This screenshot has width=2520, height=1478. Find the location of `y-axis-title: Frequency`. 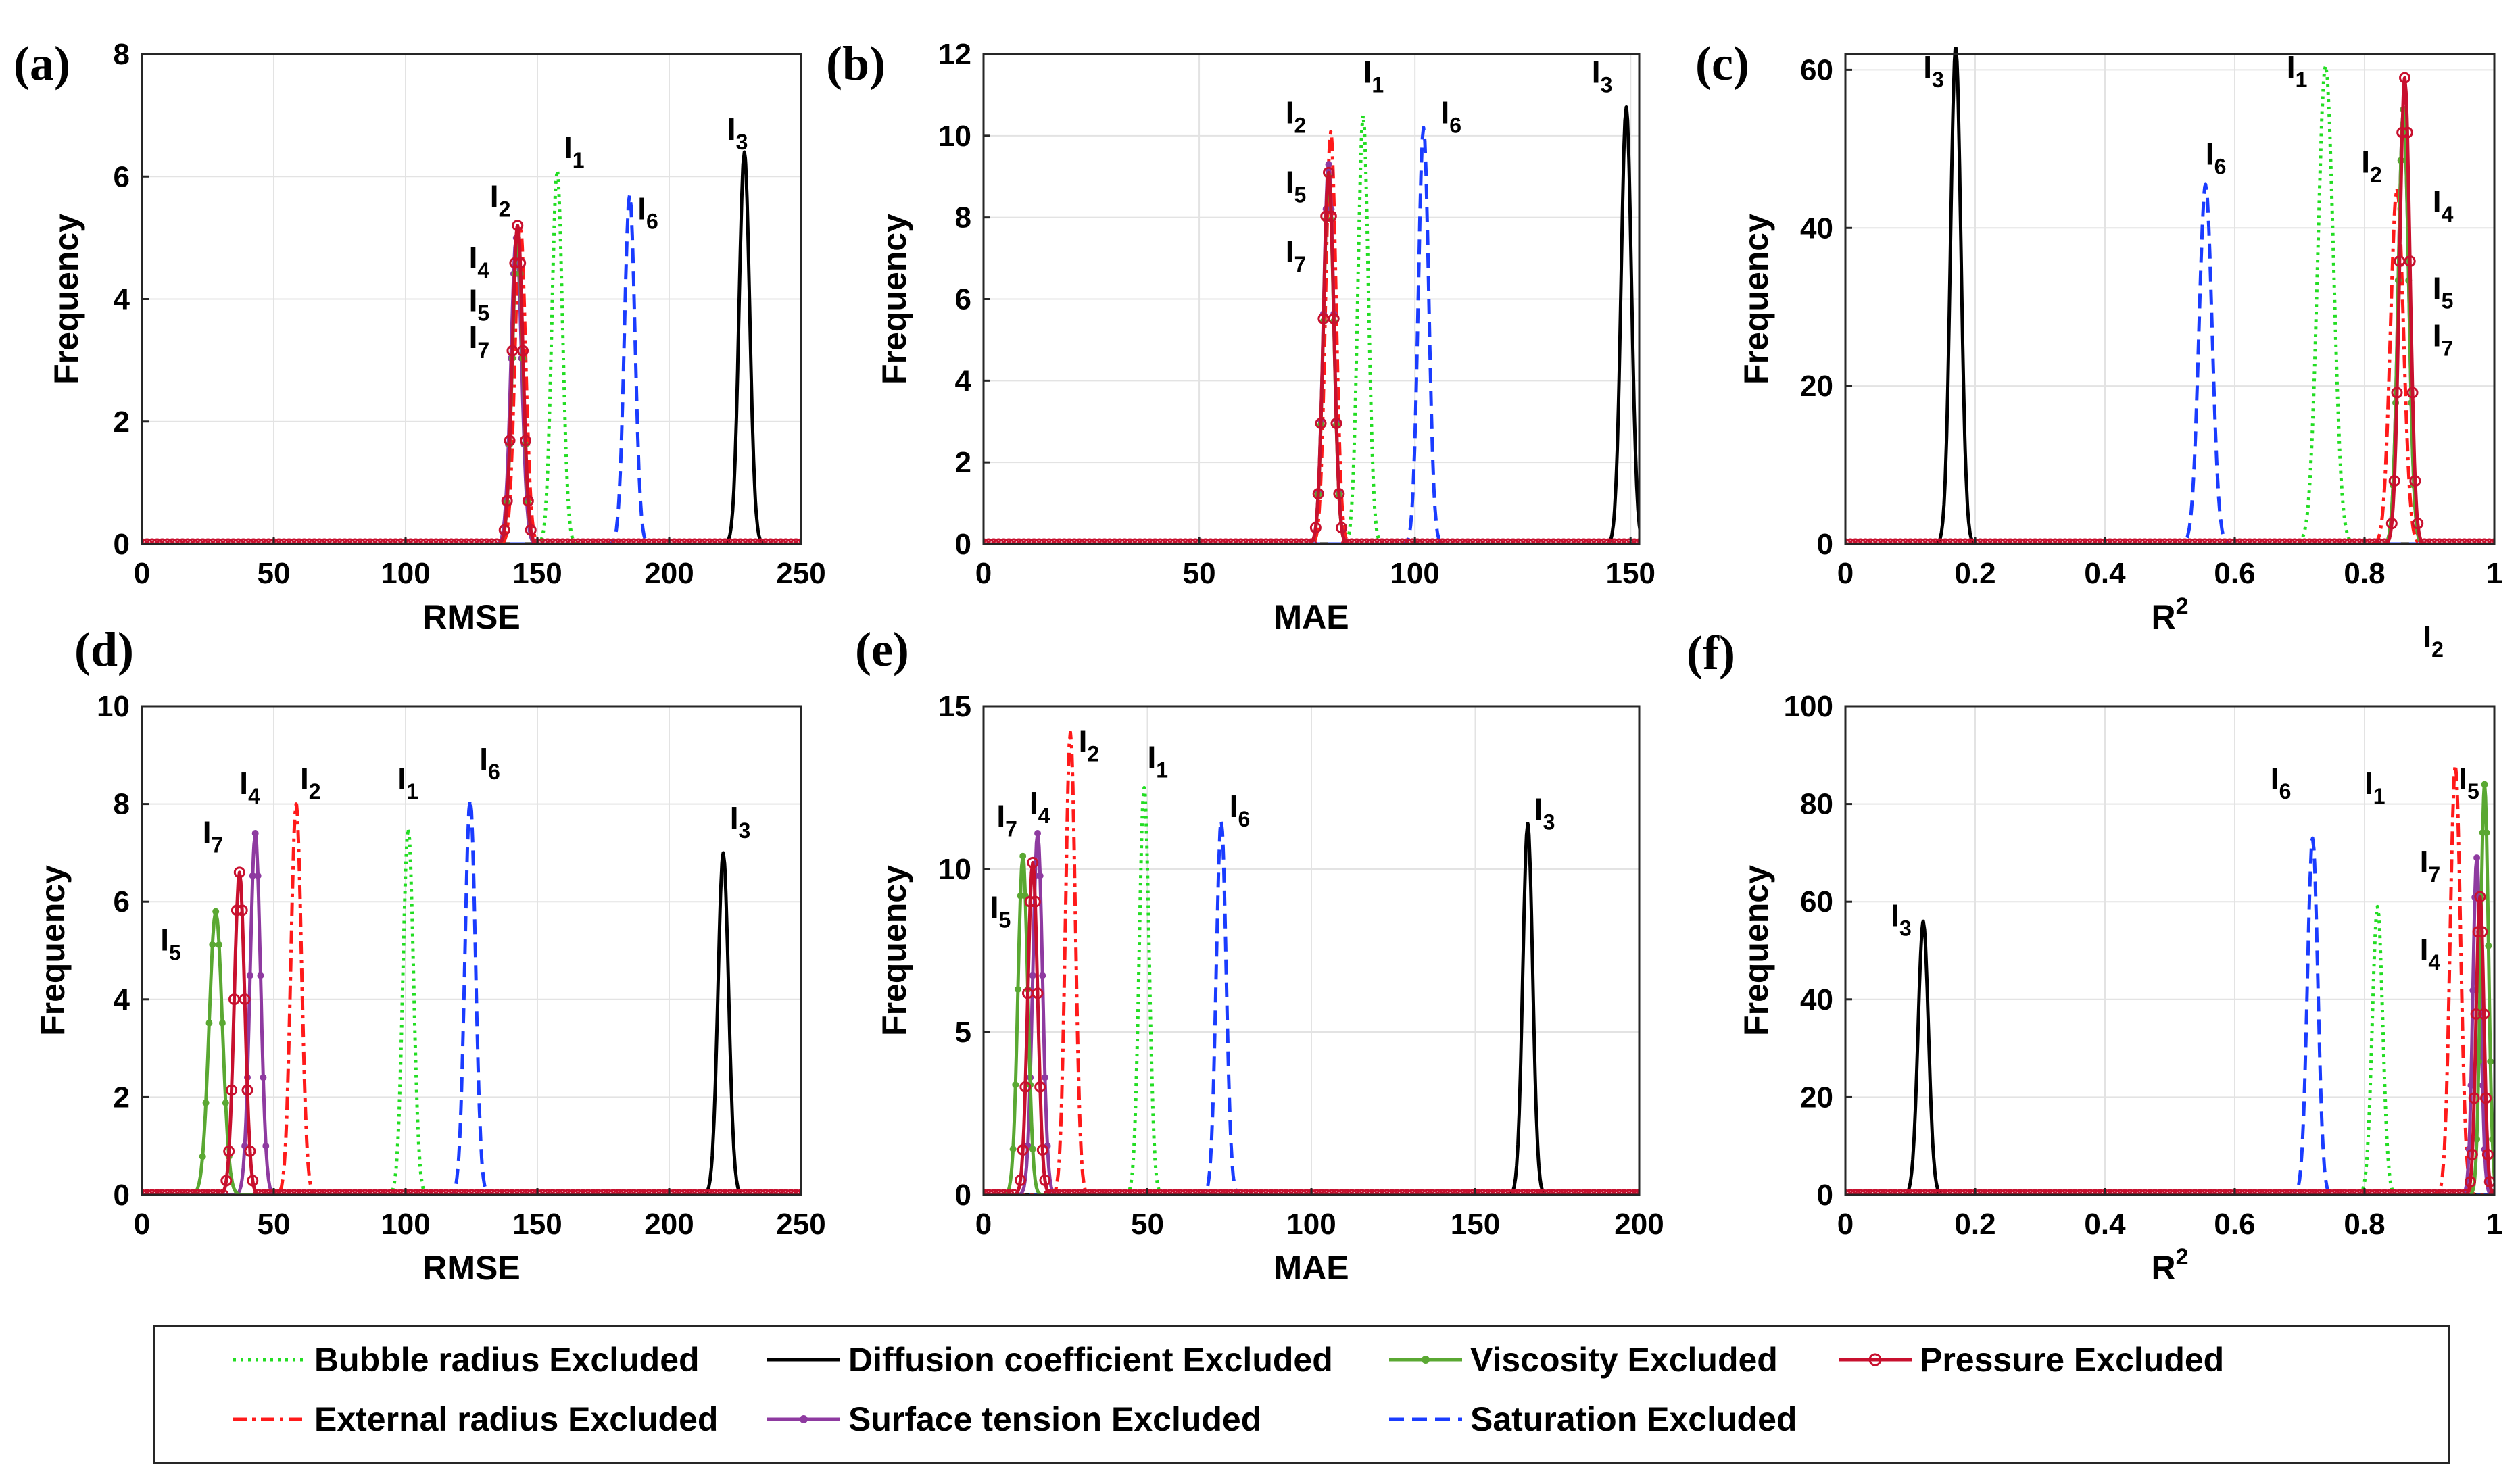

y-axis-title: Frequency is located at coordinates (1756, 299).